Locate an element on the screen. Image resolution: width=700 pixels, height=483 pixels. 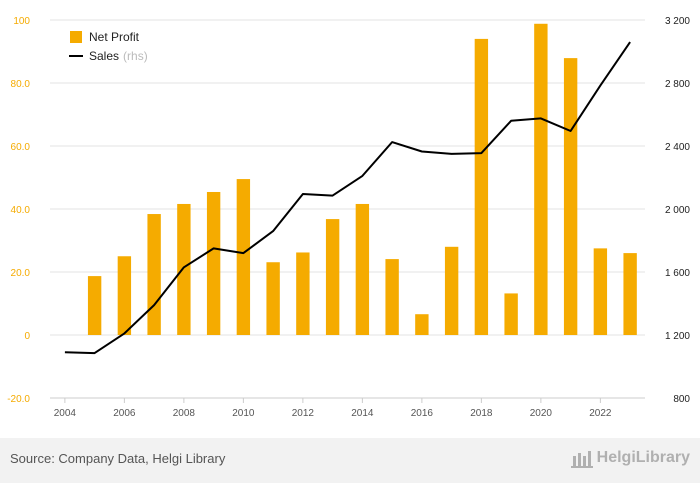
x-axis-tick-label: 2012 is located at coordinates (303, 413).